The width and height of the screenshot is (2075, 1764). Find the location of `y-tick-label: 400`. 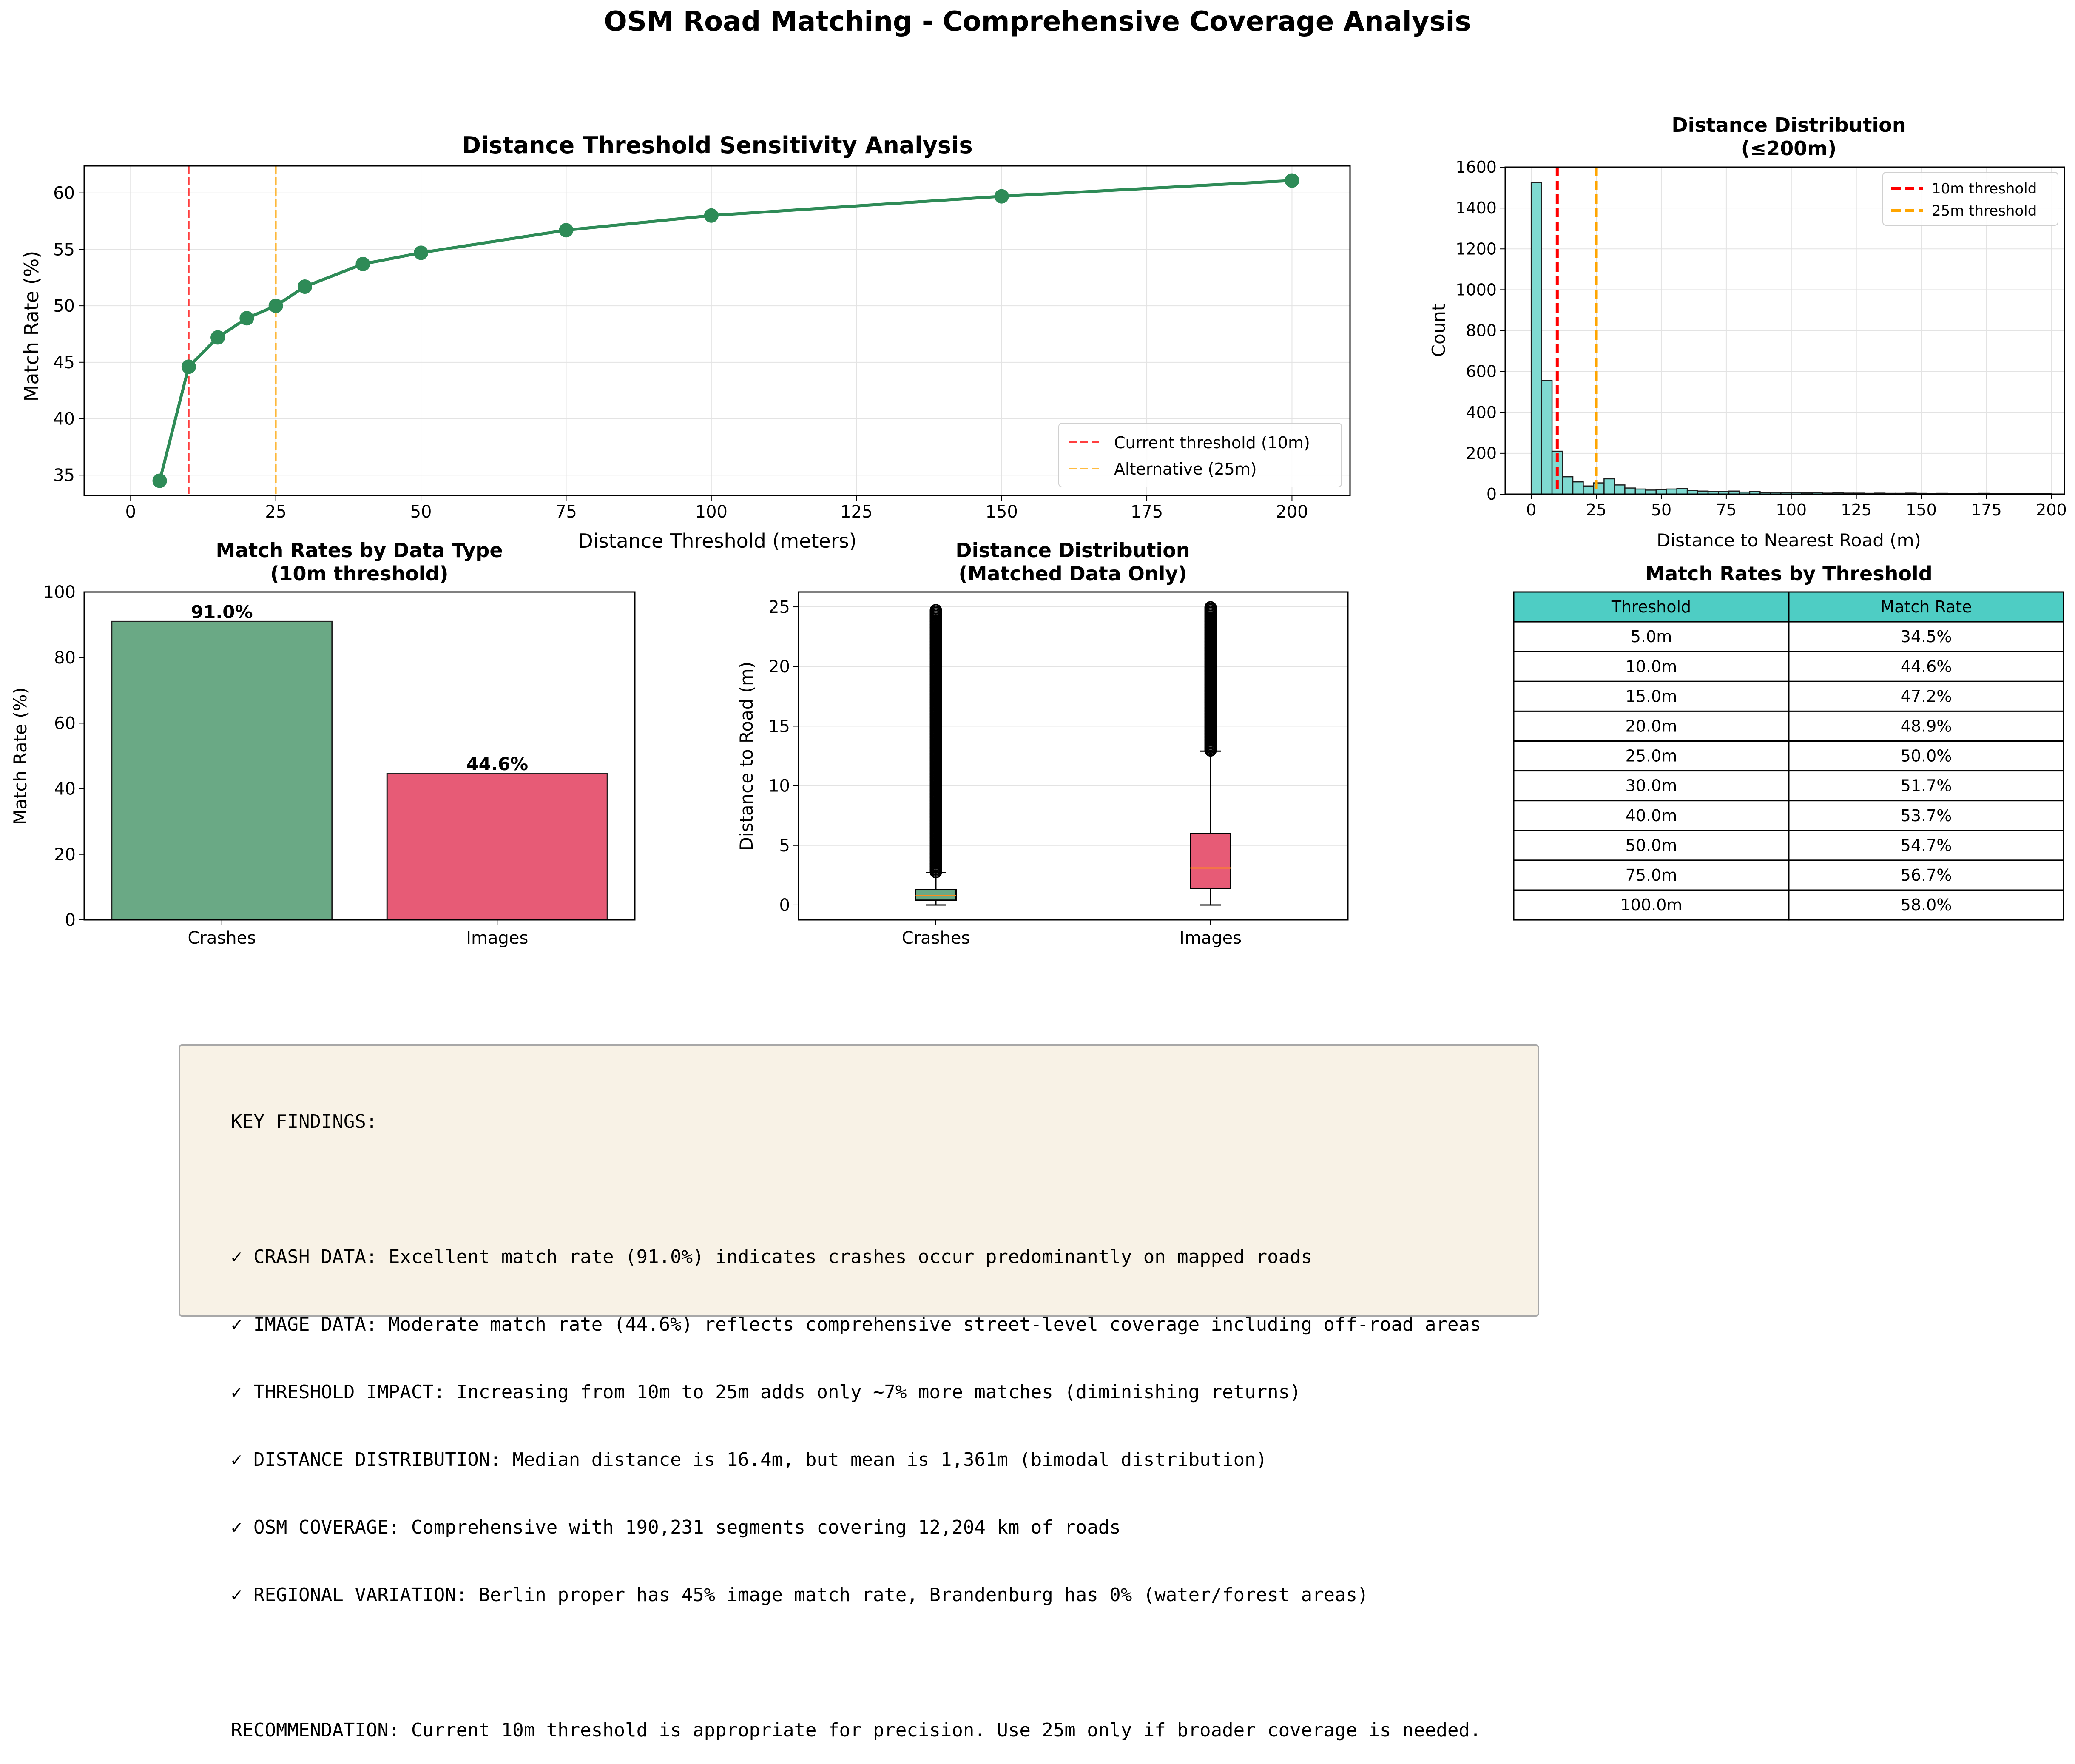

y-tick-label: 400 is located at coordinates (1481, 412).